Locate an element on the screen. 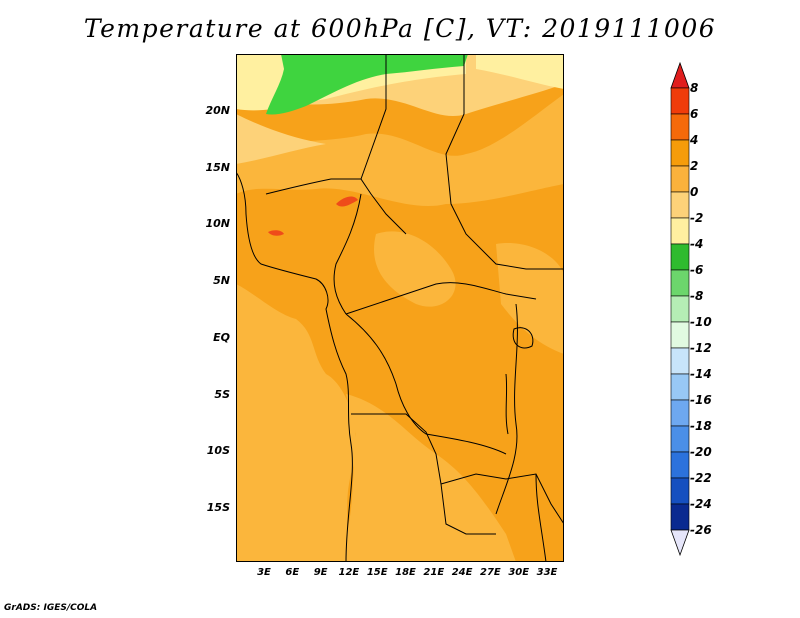 The width and height of the screenshot is (800, 618). lat-label: 10N is located at coordinates (217, 224).